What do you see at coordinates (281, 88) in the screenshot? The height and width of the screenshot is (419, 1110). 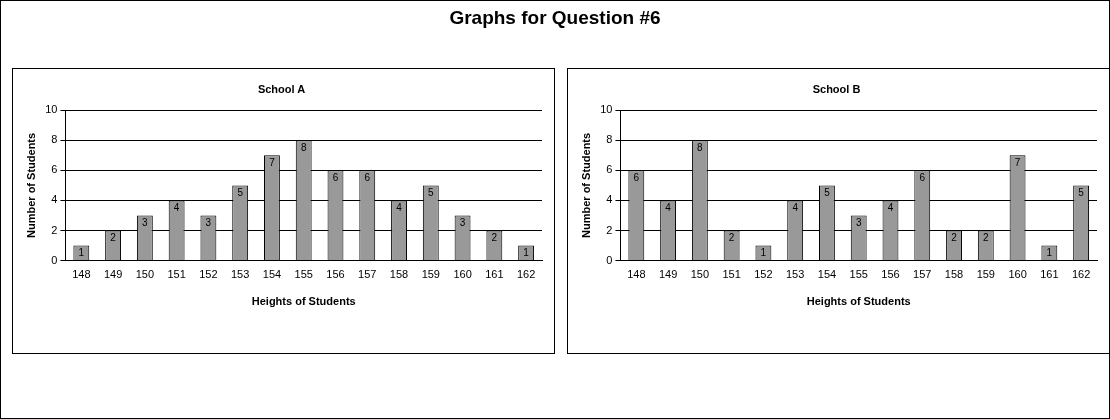 I see `chart-title: School A` at bounding box center [281, 88].